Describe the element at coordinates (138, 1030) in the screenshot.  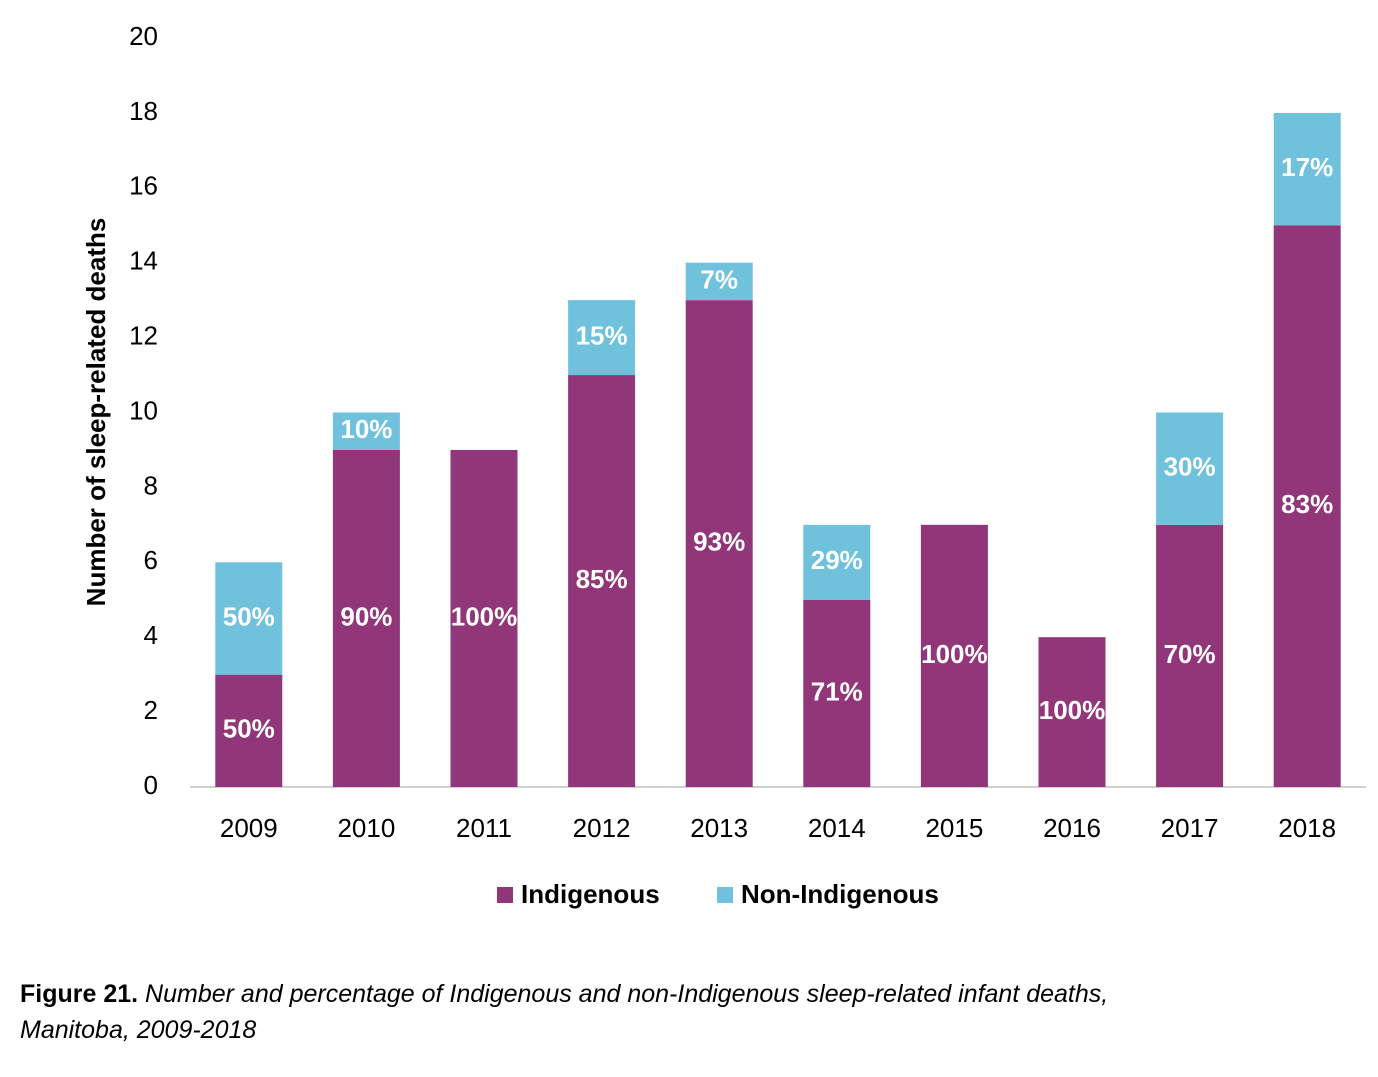
I see `caption-text: Manitoba, 2009-2018` at that location.